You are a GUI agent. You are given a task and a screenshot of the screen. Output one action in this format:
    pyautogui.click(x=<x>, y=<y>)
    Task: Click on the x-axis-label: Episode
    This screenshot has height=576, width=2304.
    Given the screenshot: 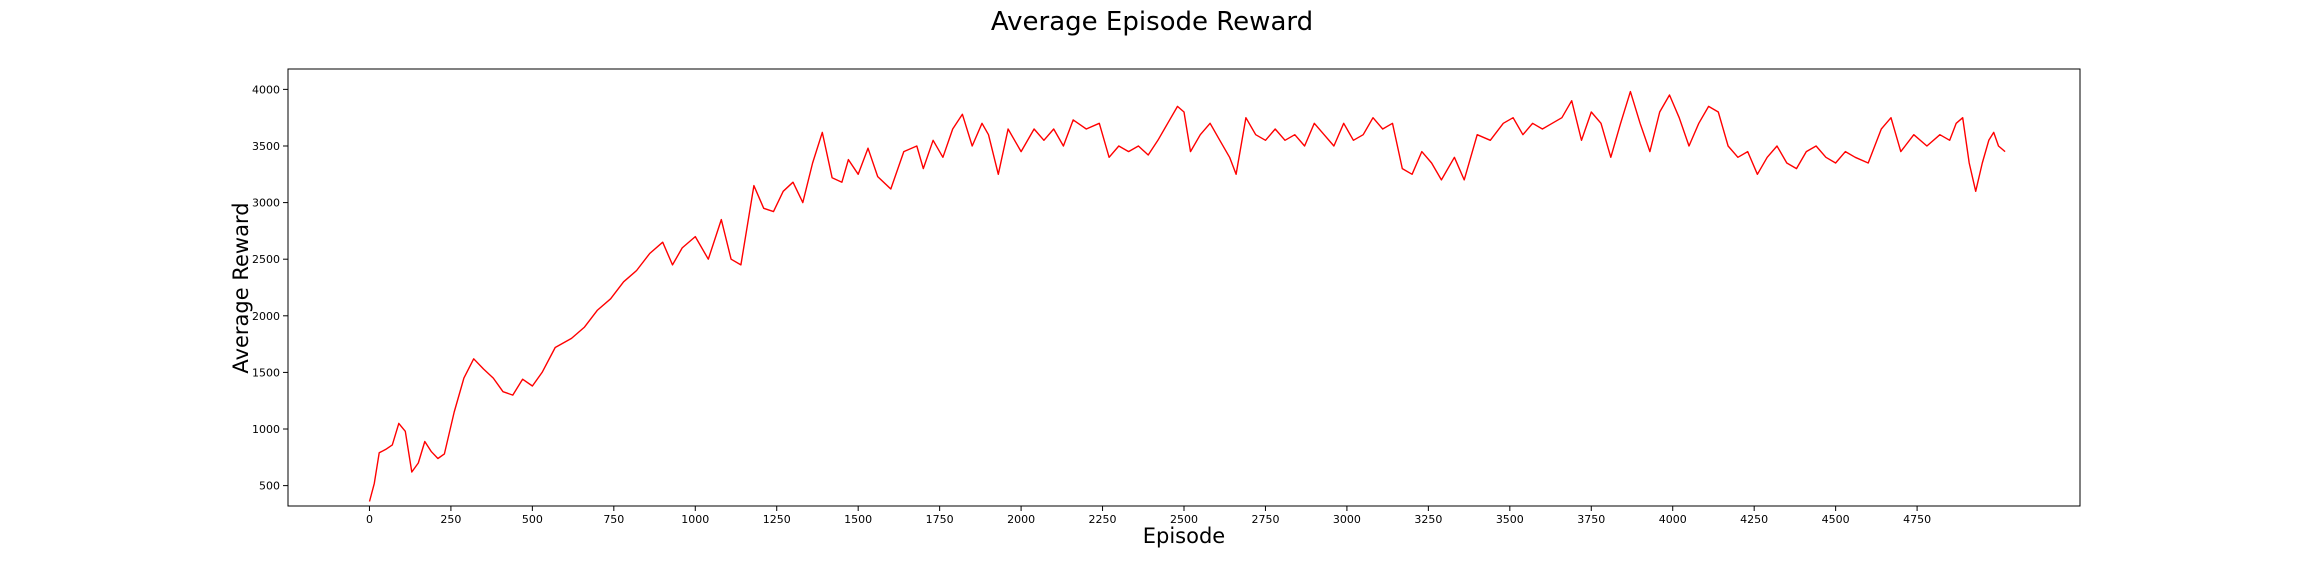 What is the action you would take?
    pyautogui.click(x=1184, y=536)
    